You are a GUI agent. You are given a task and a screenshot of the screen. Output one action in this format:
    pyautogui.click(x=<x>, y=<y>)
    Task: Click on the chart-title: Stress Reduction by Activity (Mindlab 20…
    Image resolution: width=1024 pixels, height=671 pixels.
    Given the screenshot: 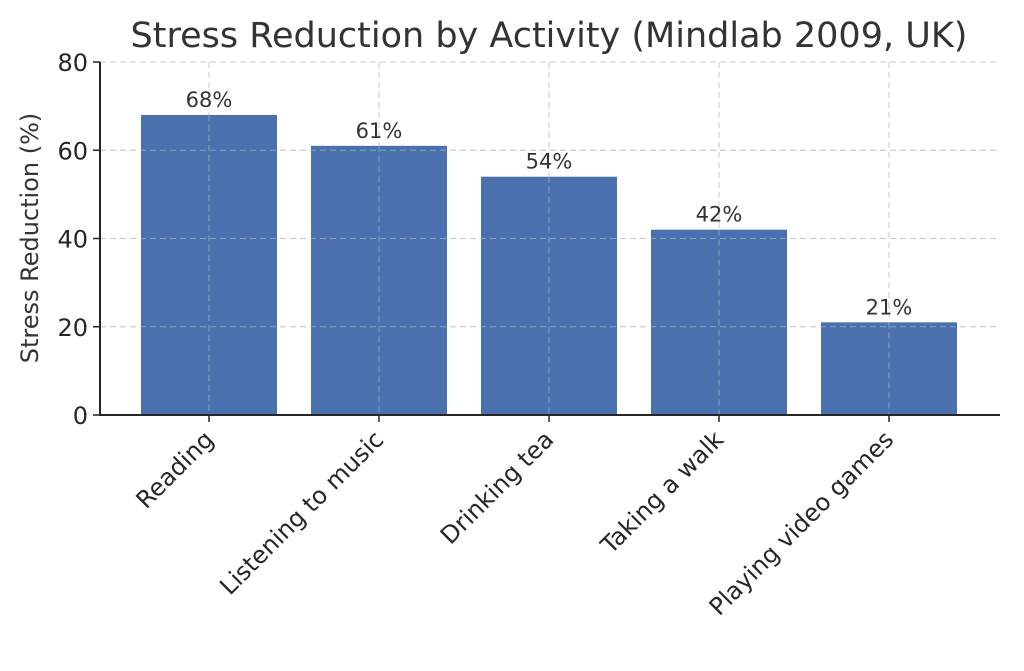 What is the action you would take?
    pyautogui.click(x=549, y=36)
    